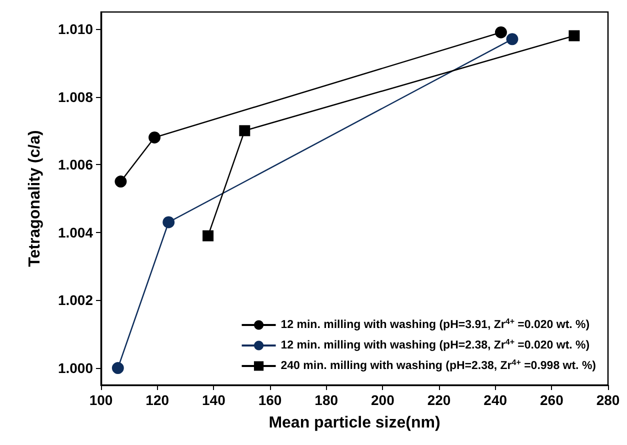 Image resolution: width=627 pixels, height=445 pixels. What do you see at coordinates (439, 400) in the screenshot?
I see `x-tick-label: 220` at bounding box center [439, 400].